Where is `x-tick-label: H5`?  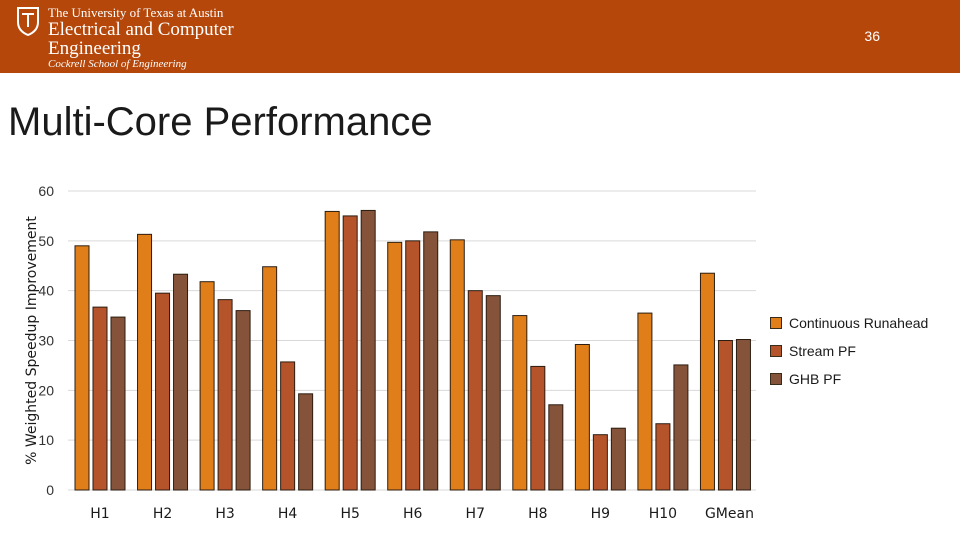 x-tick-label: H5 is located at coordinates (349, 514).